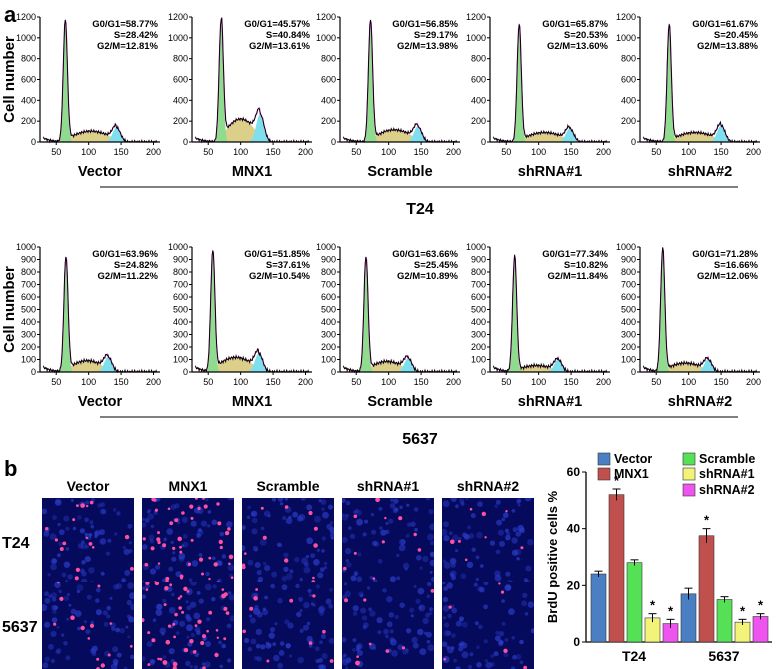 The height and width of the screenshot is (669, 778). Describe the element at coordinates (488, 625) in the screenshot. I see `microscopy-tile-5637-shRNA#2` at that location.